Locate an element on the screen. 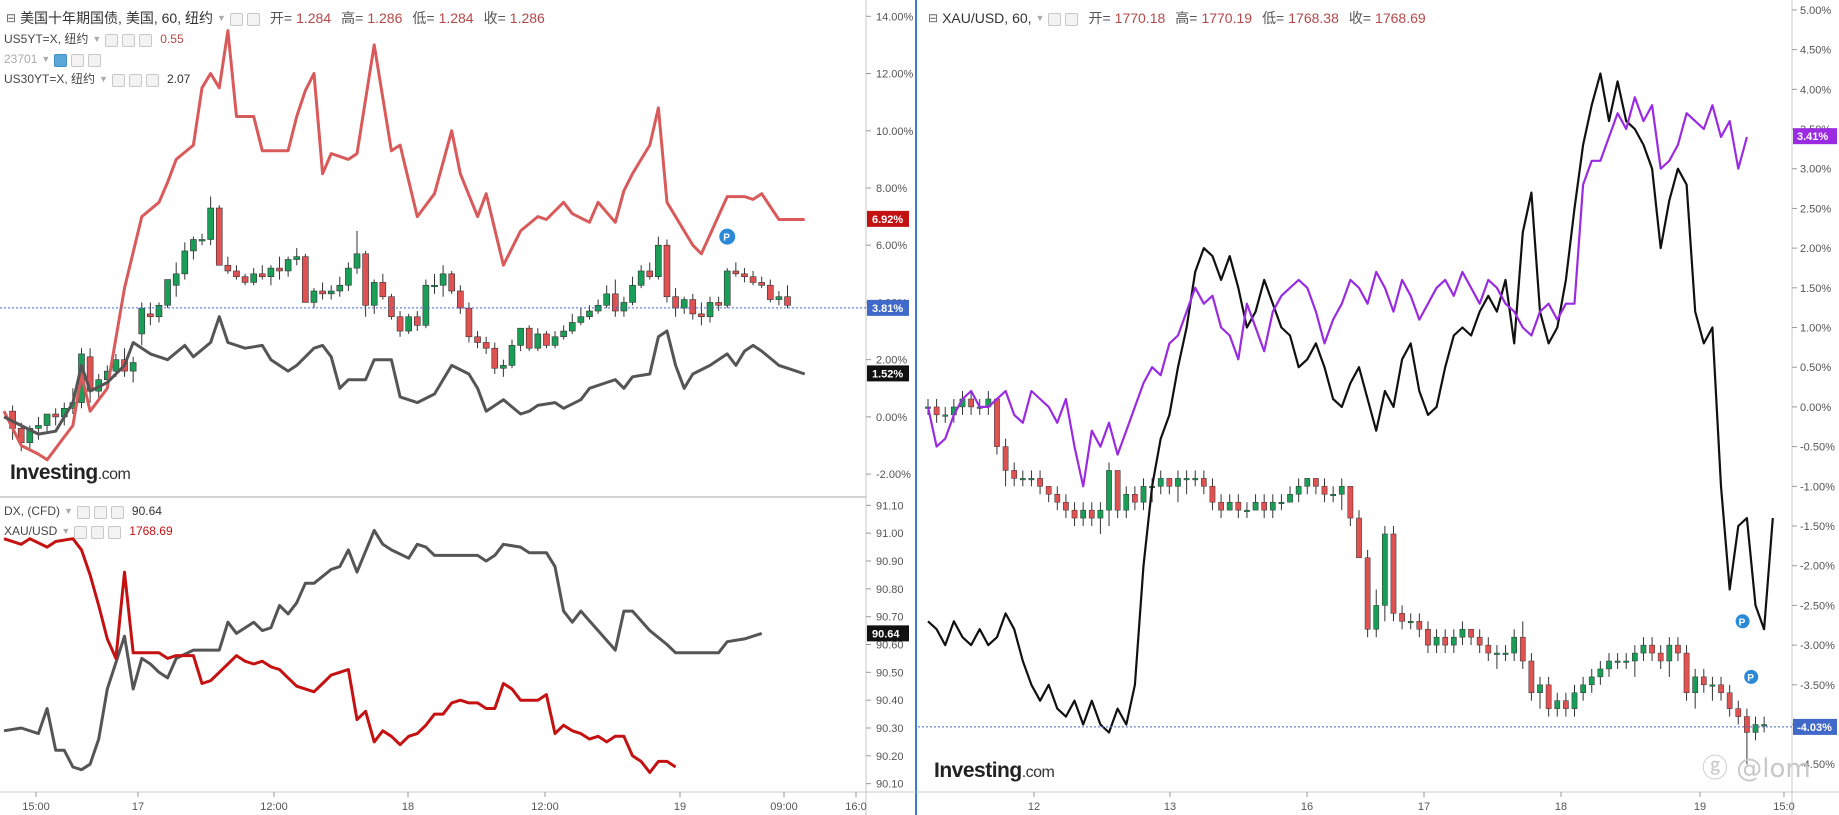 Image resolution: width=1839 pixels, height=815 pixels. ytick-label: 1.50% is located at coordinates (1815, 289).